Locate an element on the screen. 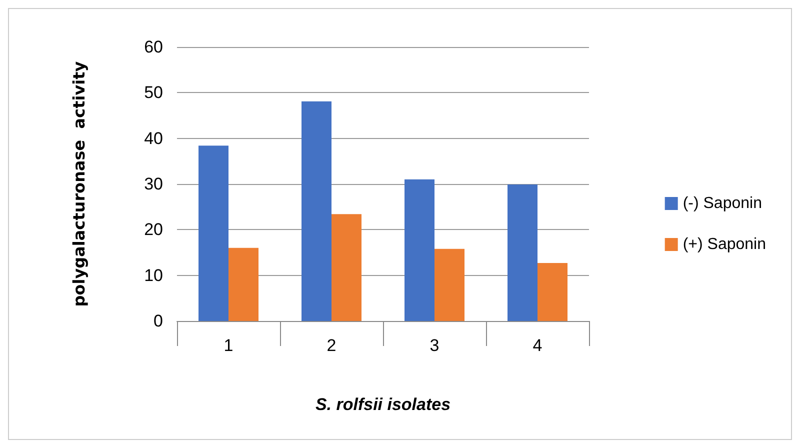 This screenshot has height=448, width=800. y-tick-label: 40 is located at coordinates (153, 138).